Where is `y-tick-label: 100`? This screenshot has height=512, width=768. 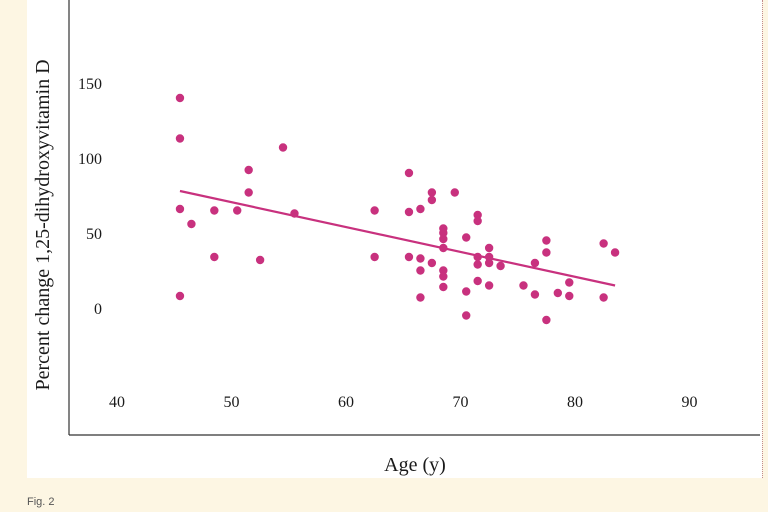
y-tick-label: 100 is located at coordinates (90, 159).